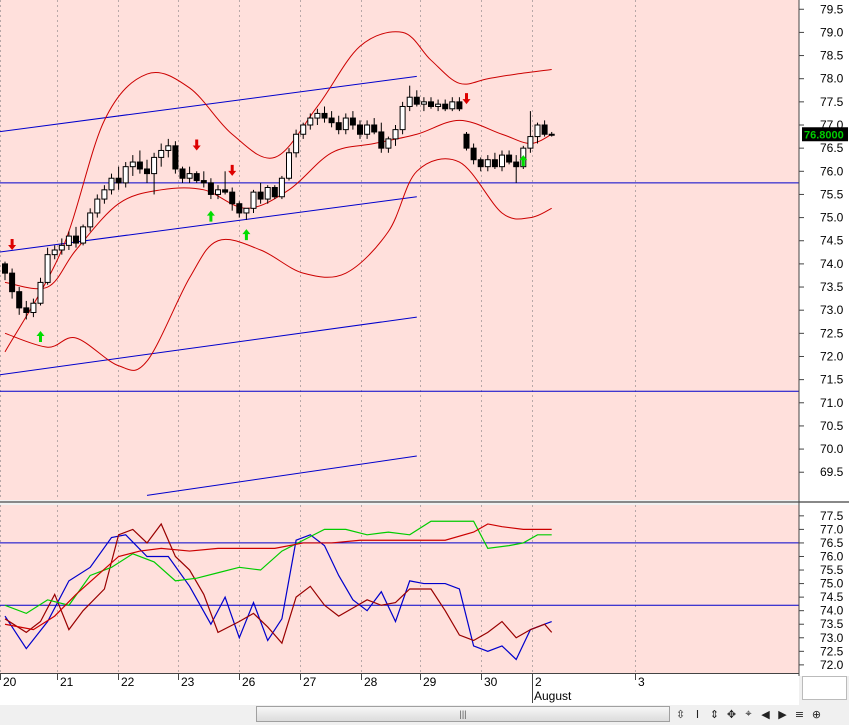  I want to click on end-icon: ⊕, so click(816, 714).